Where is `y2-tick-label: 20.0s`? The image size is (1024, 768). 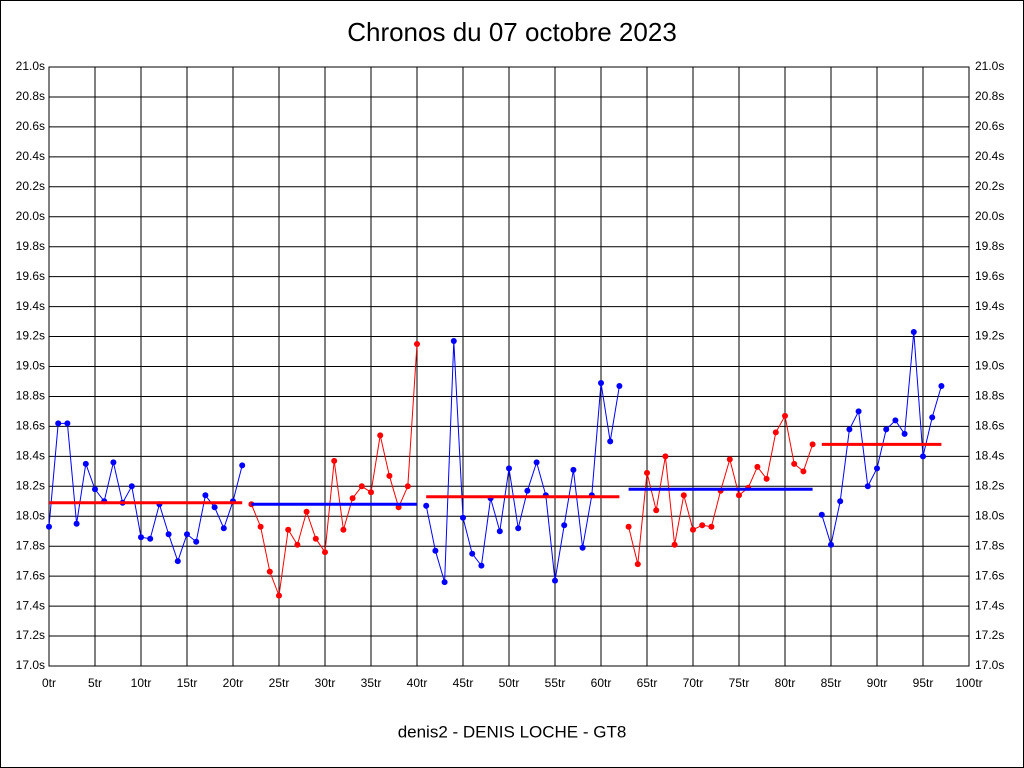
y2-tick-label: 20.0s is located at coordinates (989, 216).